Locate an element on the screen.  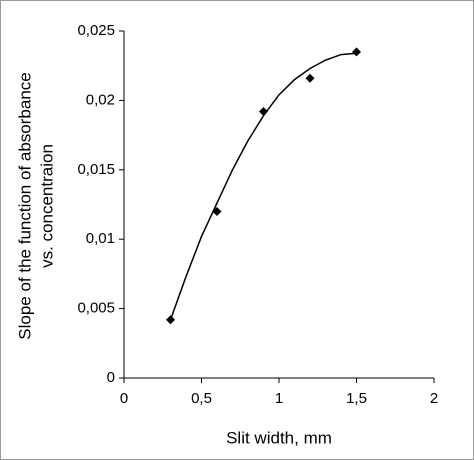
x-tick-label: 1 is located at coordinates (279, 398).